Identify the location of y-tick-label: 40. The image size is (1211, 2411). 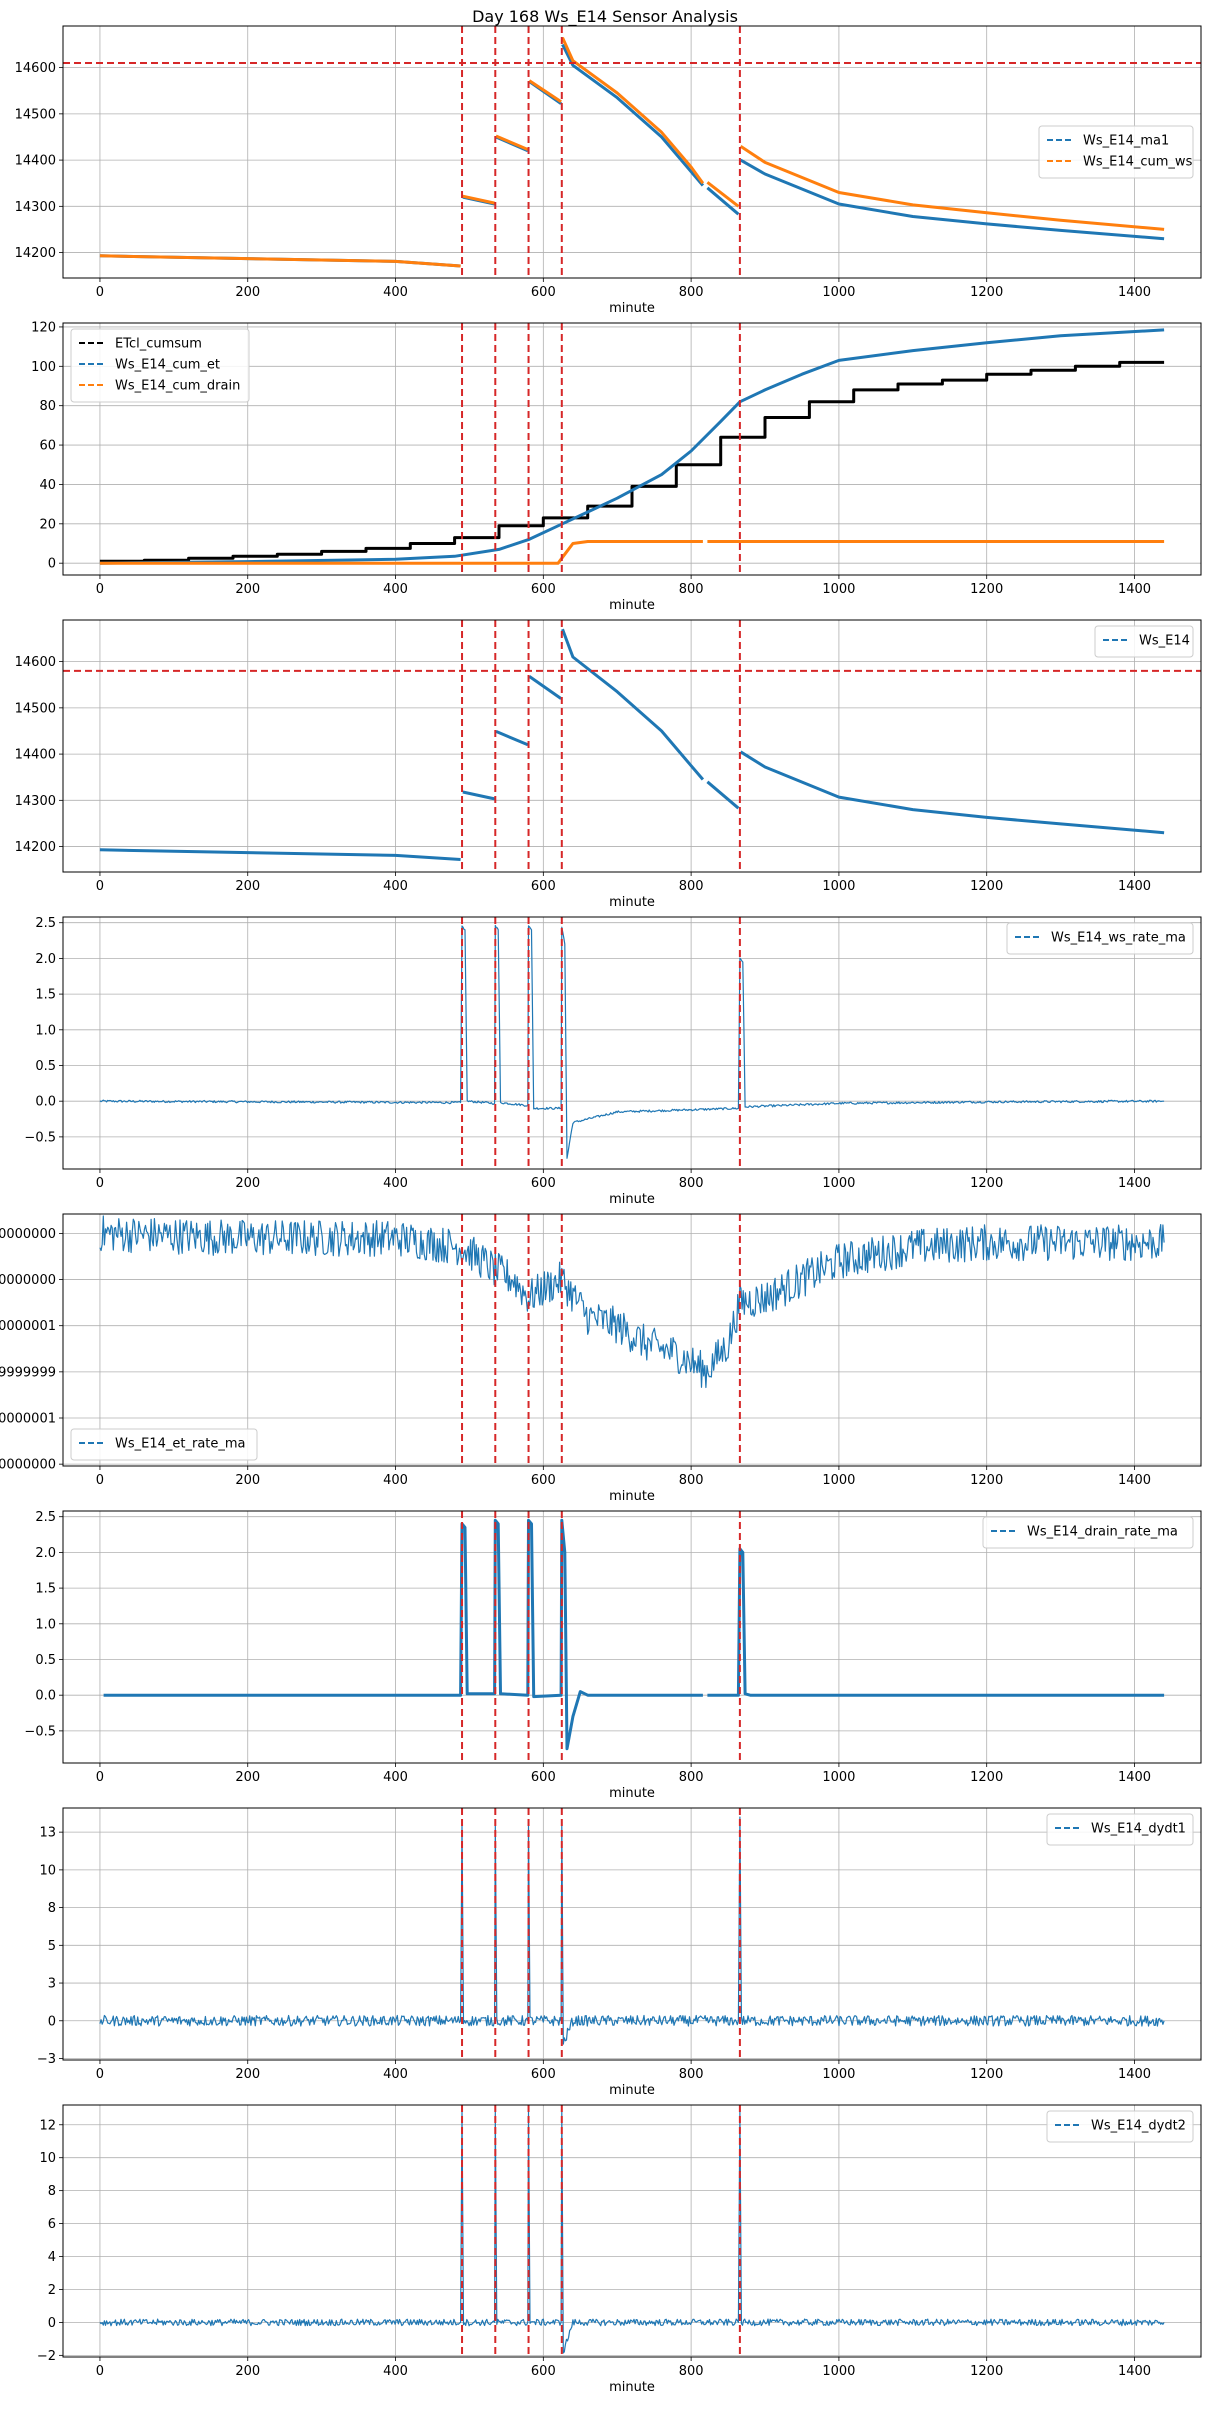
(47, 485).